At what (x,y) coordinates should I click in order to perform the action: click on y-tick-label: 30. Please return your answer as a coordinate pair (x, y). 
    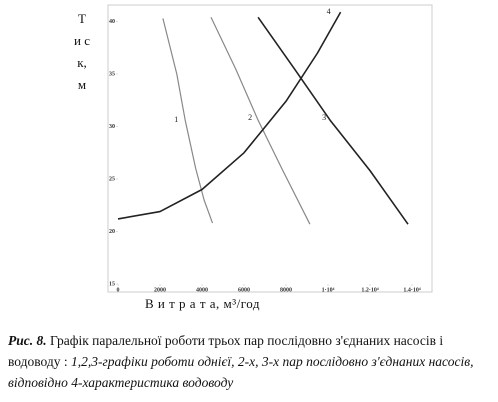
    Looking at the image, I should click on (112, 127).